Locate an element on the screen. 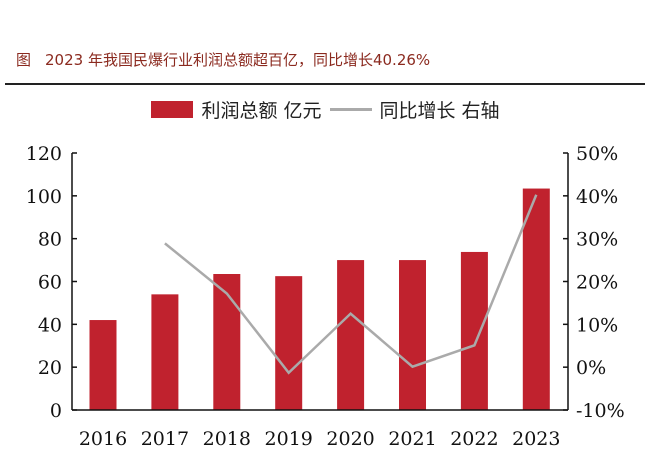 This screenshot has height=462, width=651. left-tick-label: 100 is located at coordinates (44, 197).